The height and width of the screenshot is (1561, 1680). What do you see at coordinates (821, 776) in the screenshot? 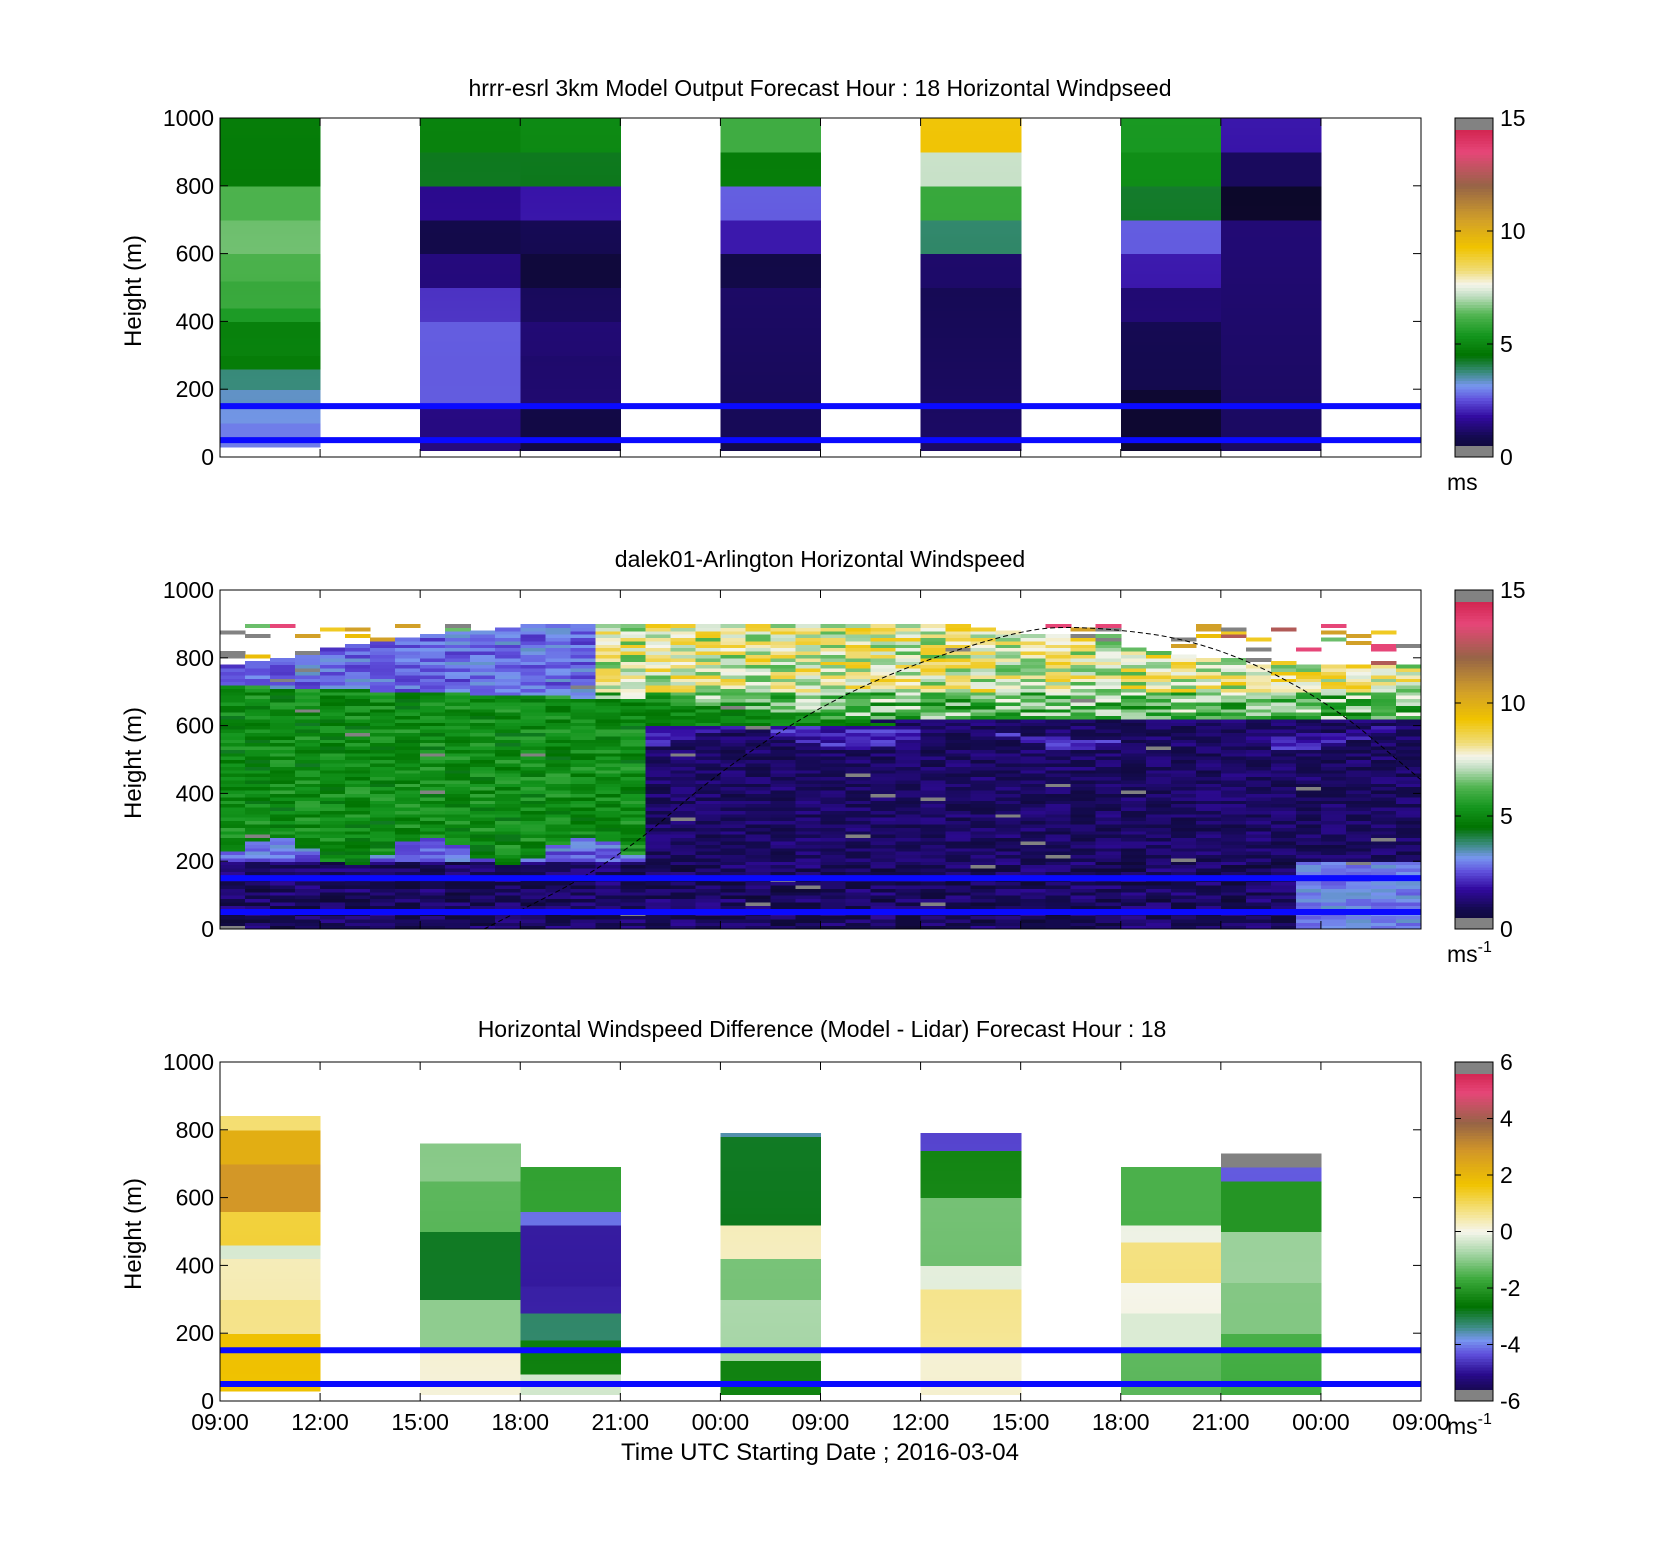
I see `panel-lidar-cells` at bounding box center [821, 776].